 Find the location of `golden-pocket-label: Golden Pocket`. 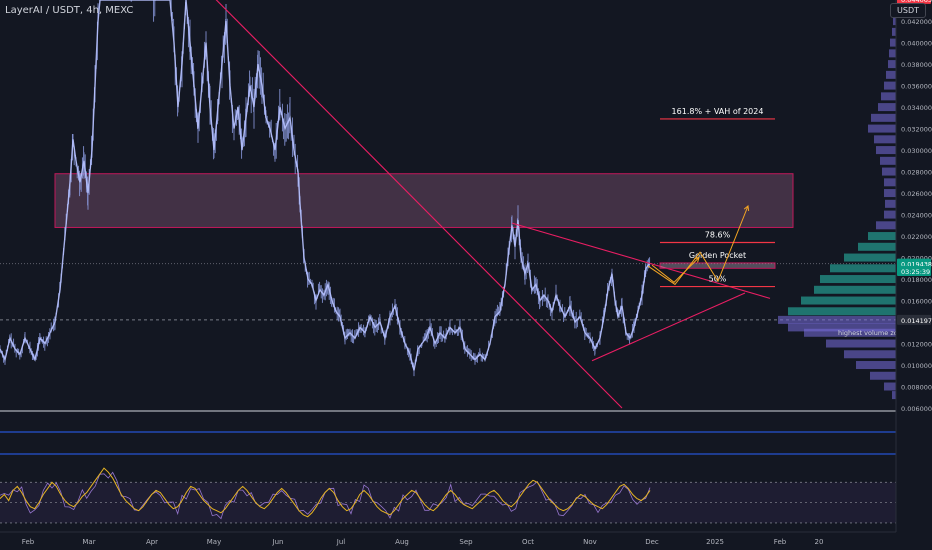

golden-pocket-label: Golden Pocket is located at coordinates (717, 255).